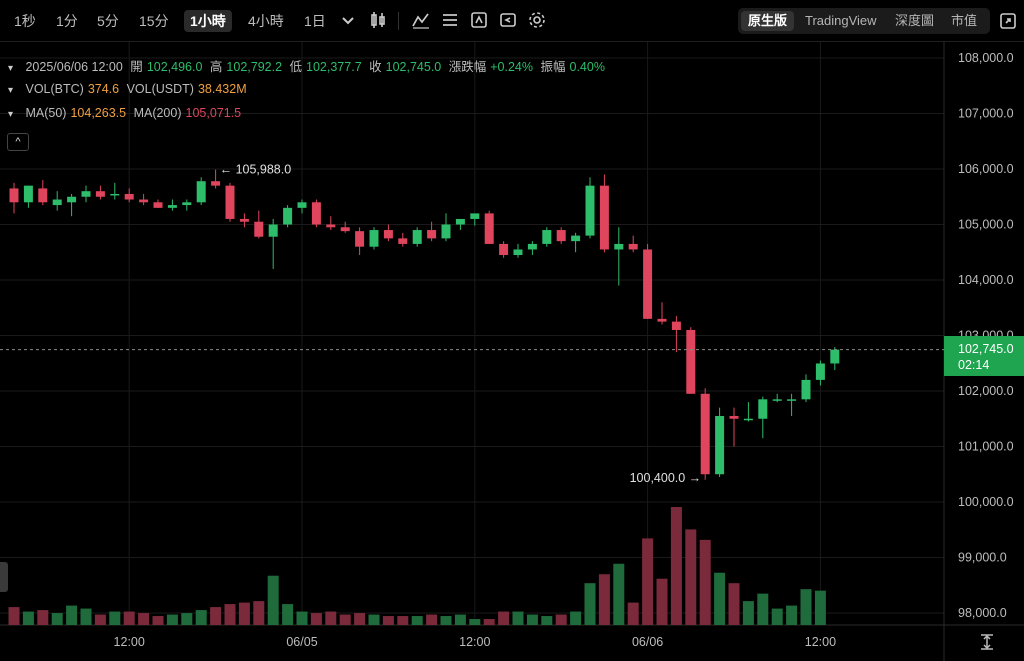  Describe the element at coordinates (553, 67) in the screenshot. I see `legend-amp-label: 振幅` at that location.